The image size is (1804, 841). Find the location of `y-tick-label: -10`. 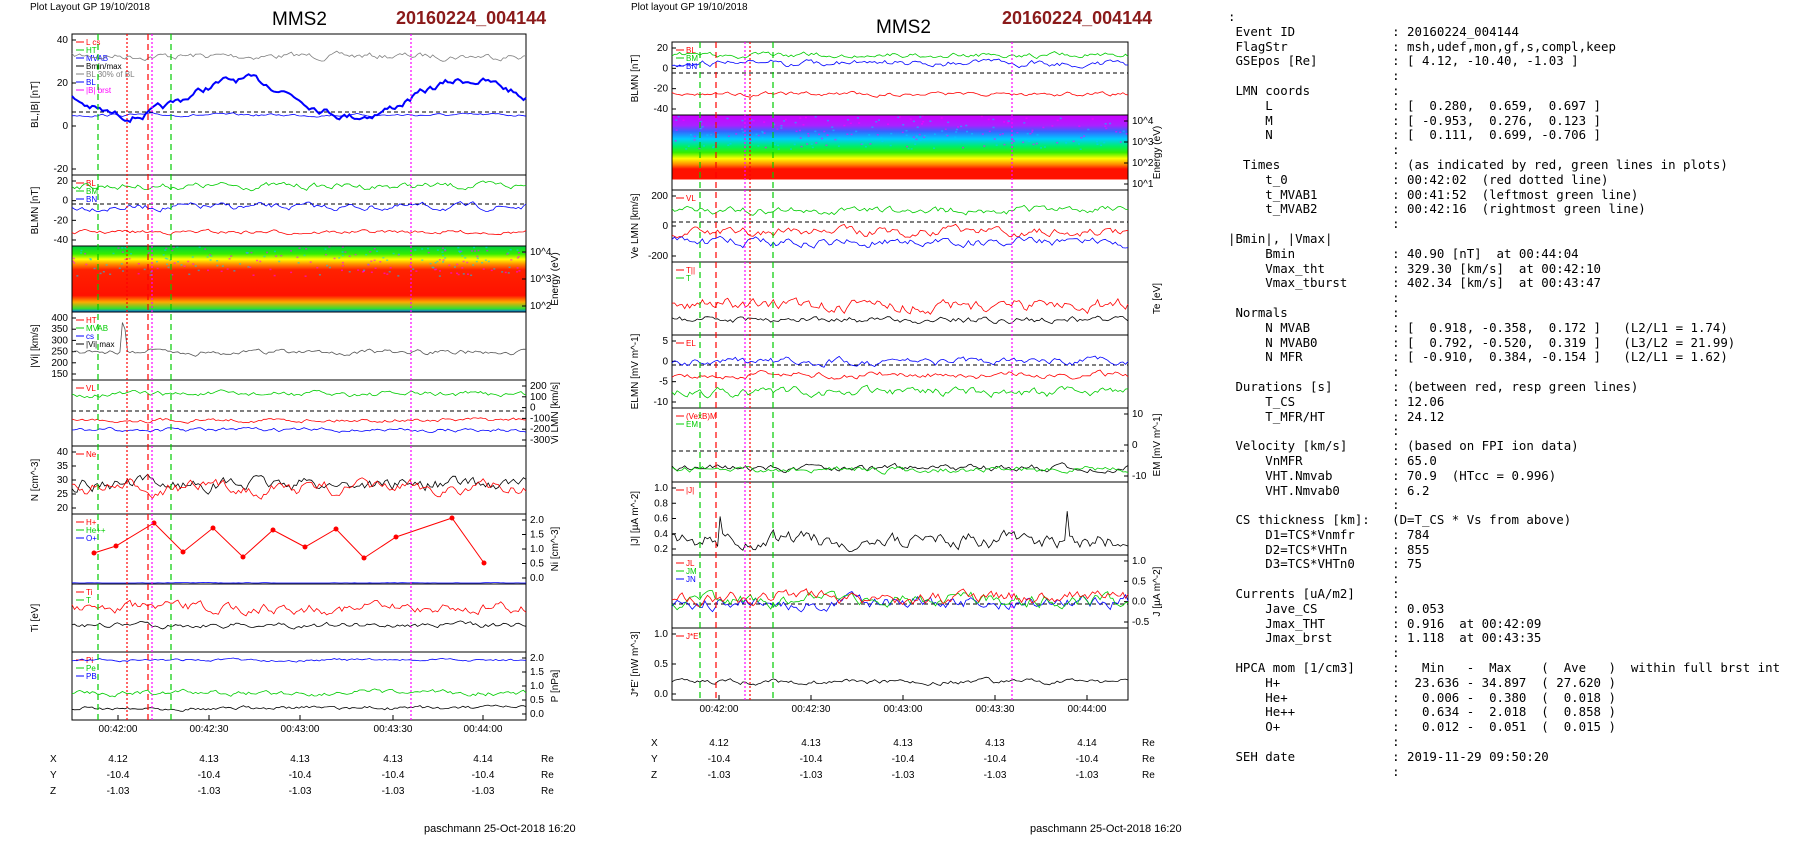

y-tick-label: -10 is located at coordinates (661, 402).